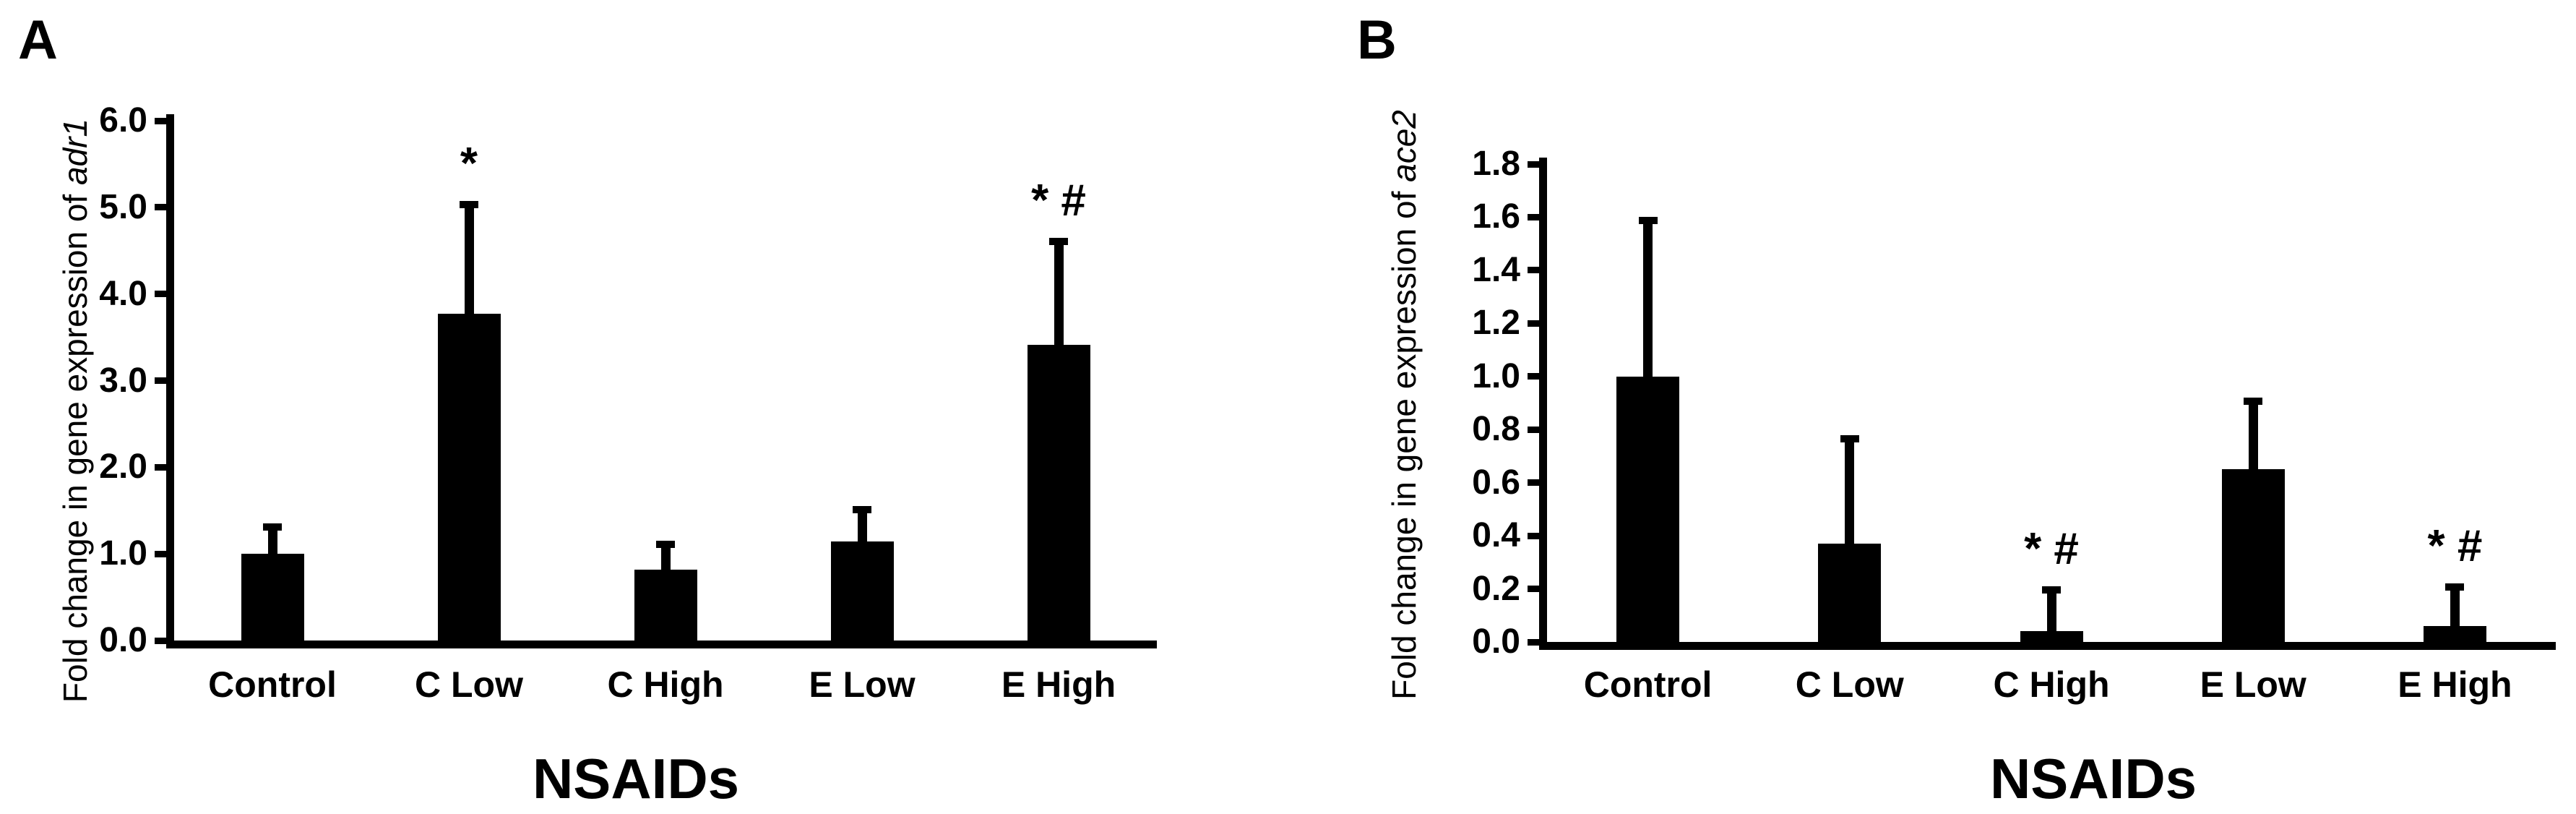 This screenshot has height=814, width=2576. Describe the element at coordinates (1496, 535) in the screenshot. I see `y-tick-label: 0.4` at that location.